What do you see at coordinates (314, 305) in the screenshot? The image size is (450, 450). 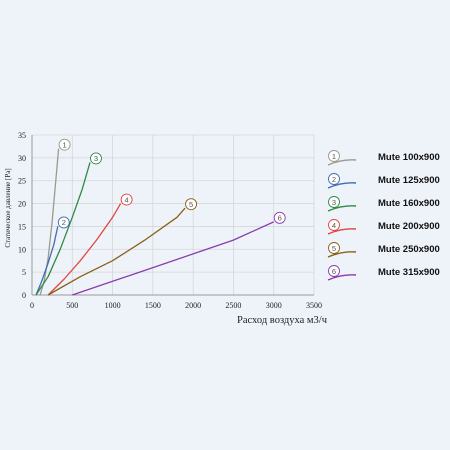 I see `x-tick-label: 3500` at bounding box center [314, 305].